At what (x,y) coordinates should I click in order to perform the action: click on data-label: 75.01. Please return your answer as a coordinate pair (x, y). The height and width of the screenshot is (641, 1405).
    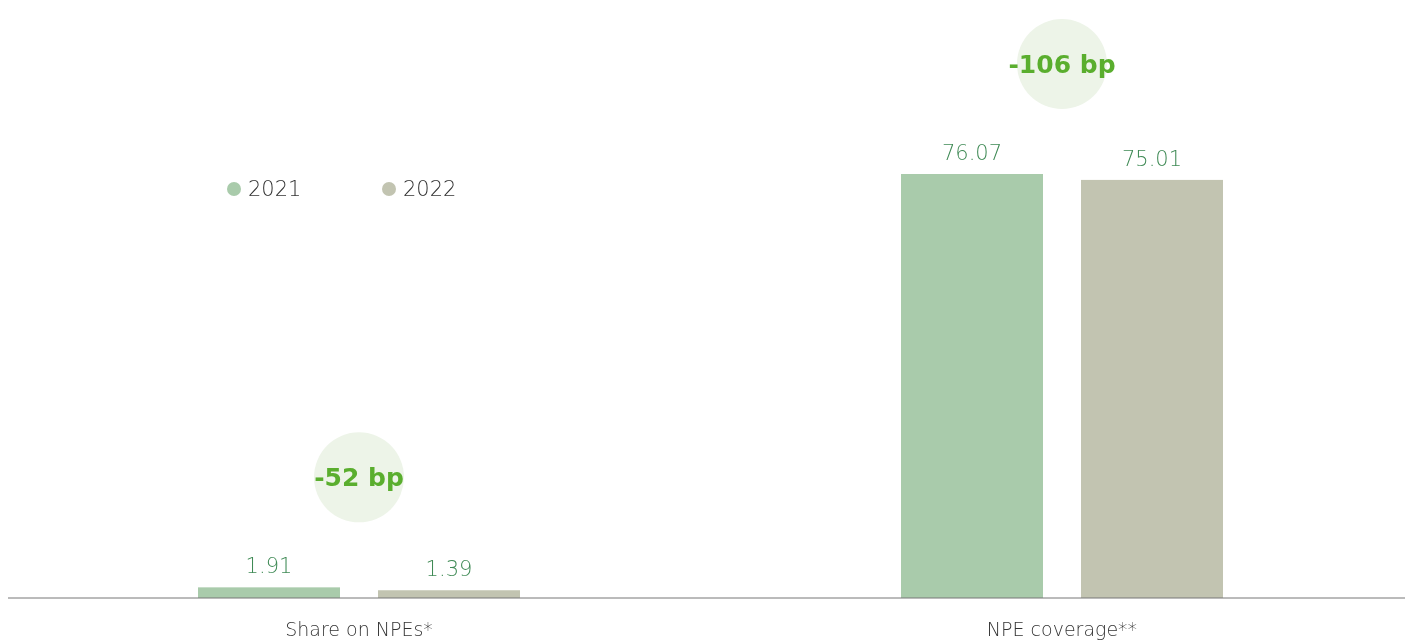
    Looking at the image, I should click on (1152, 158).